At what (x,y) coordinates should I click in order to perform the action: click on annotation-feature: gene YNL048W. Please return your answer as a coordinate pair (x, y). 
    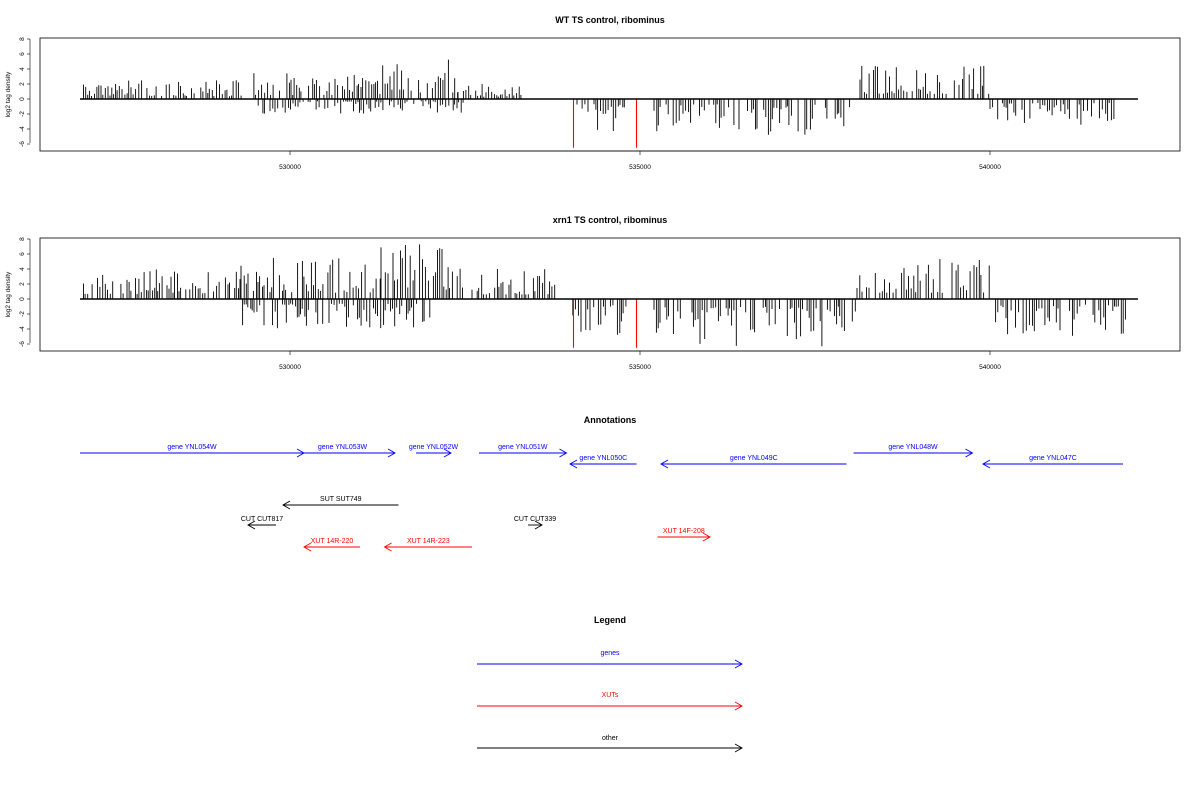
    Looking at the image, I should click on (913, 451).